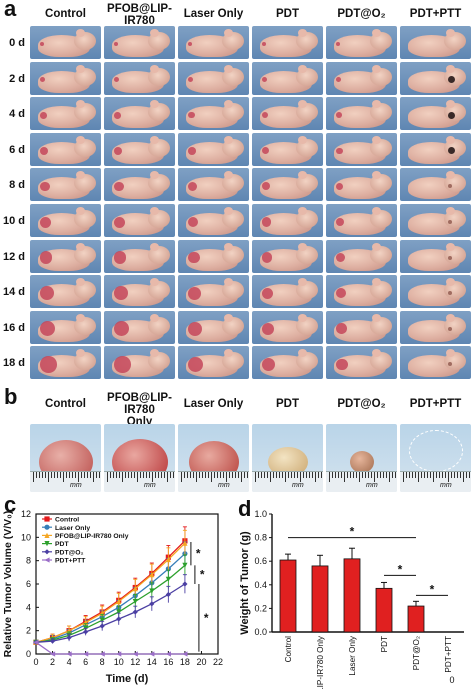 This screenshot has height=689, width=474. I want to click on significance-marker: *, so click(206, 618).